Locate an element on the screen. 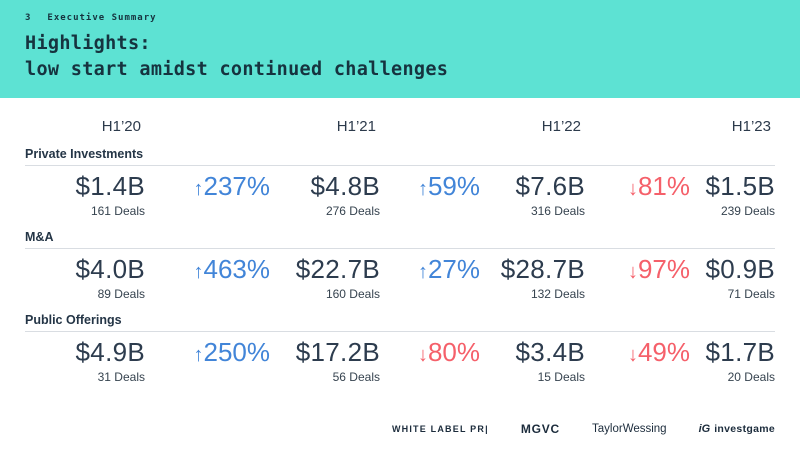  value-cell-h1-22: $3.4B 15 Deals is located at coordinates (532, 361).